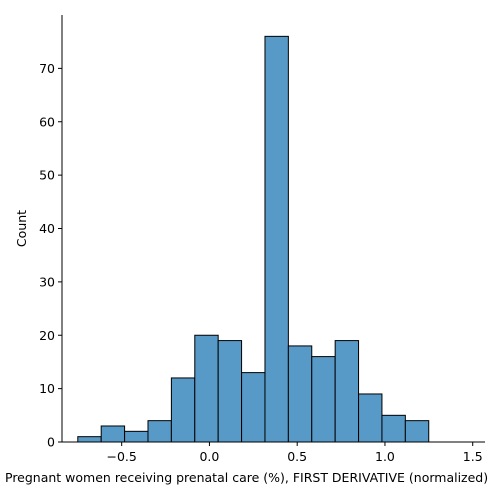 The image size is (500, 500). What do you see at coordinates (47, 228) in the screenshot?
I see `y-tick-label: 40` at bounding box center [47, 228].